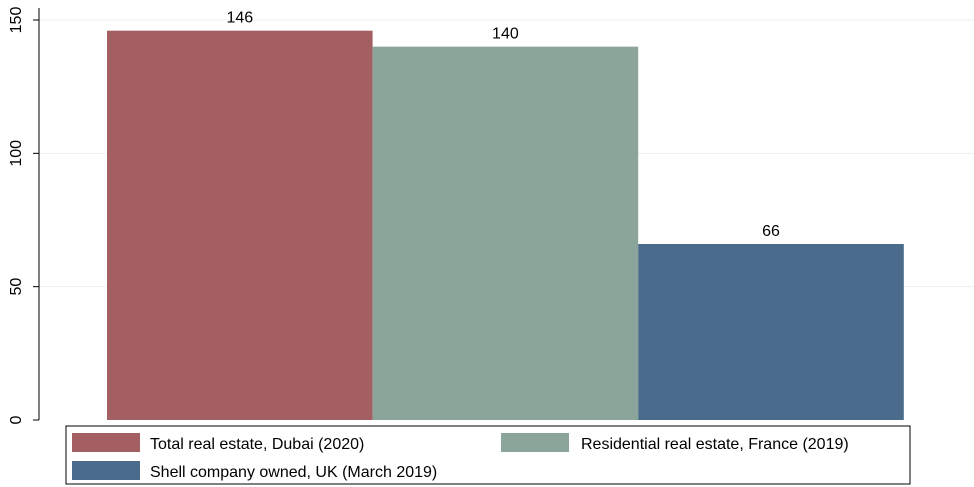 This screenshot has height=487, width=974. I want to click on y-axis: 0 50 100 150, so click(24, 215).